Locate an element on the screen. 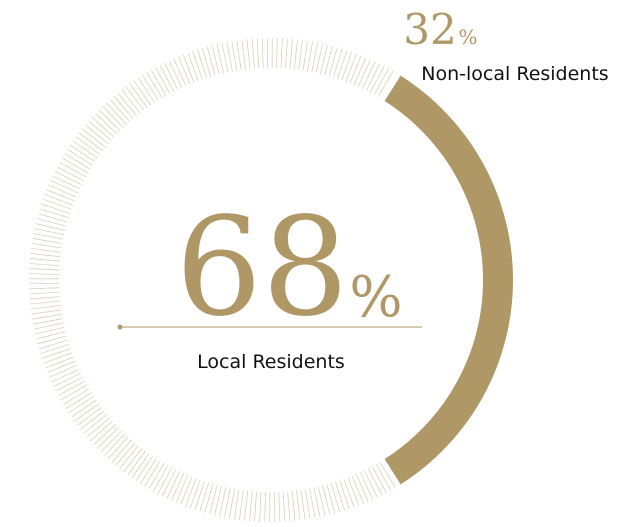 The width and height of the screenshot is (640, 527). local-residents-percent-sign: % is located at coordinates (375, 297).